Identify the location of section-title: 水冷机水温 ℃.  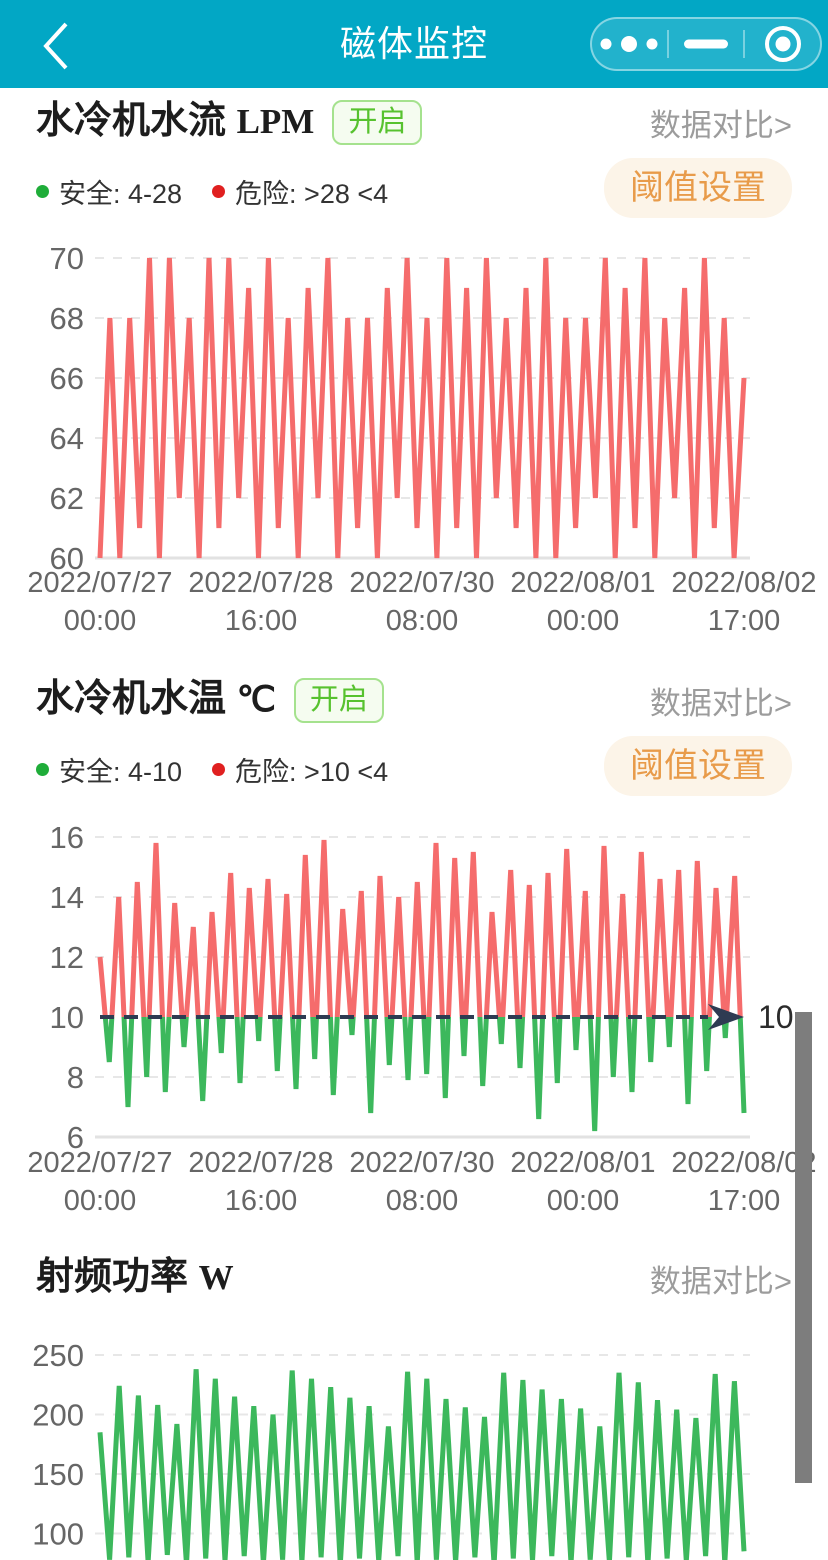
(156, 699).